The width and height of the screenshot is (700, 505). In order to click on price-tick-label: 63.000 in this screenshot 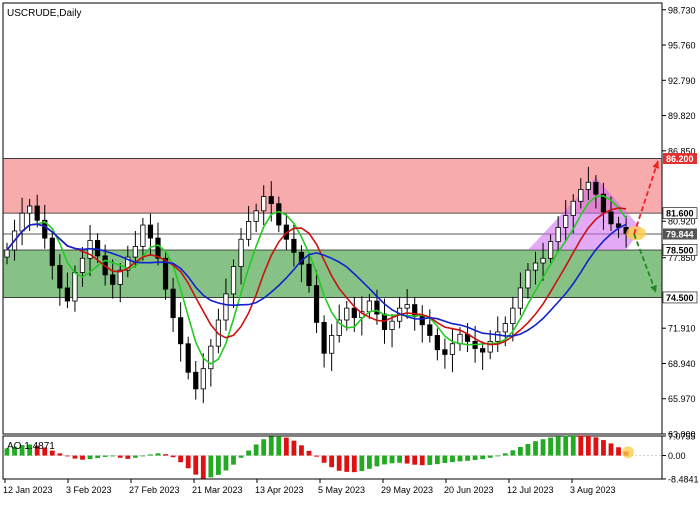, I will do `click(682, 435)`.